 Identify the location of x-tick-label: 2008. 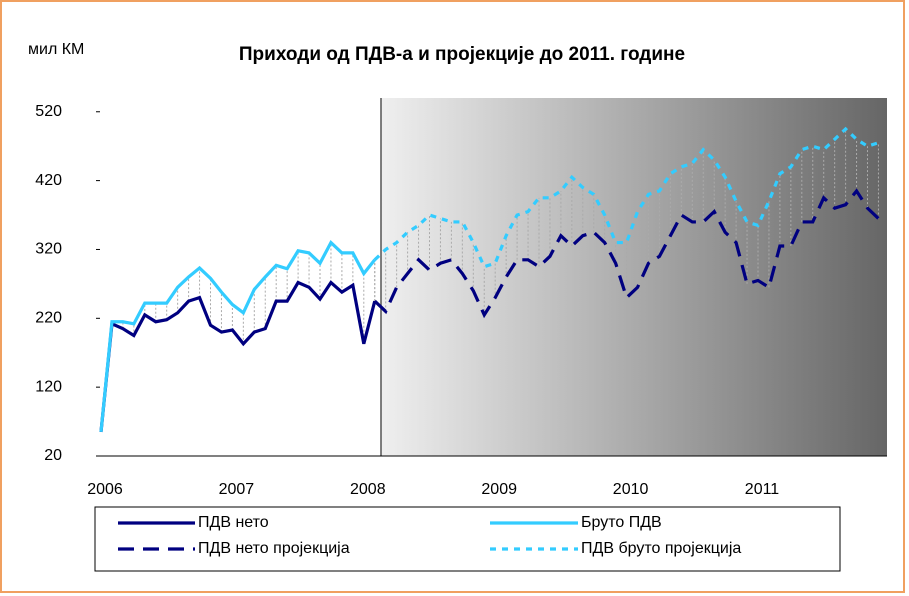
(368, 489).